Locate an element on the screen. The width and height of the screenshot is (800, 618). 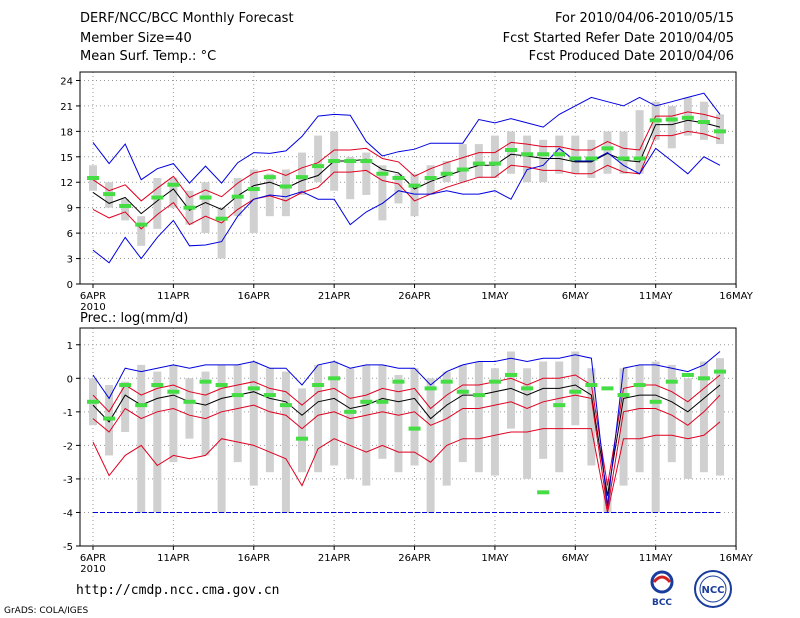
x-tick-label: 1MAY is located at coordinates (495, 296).